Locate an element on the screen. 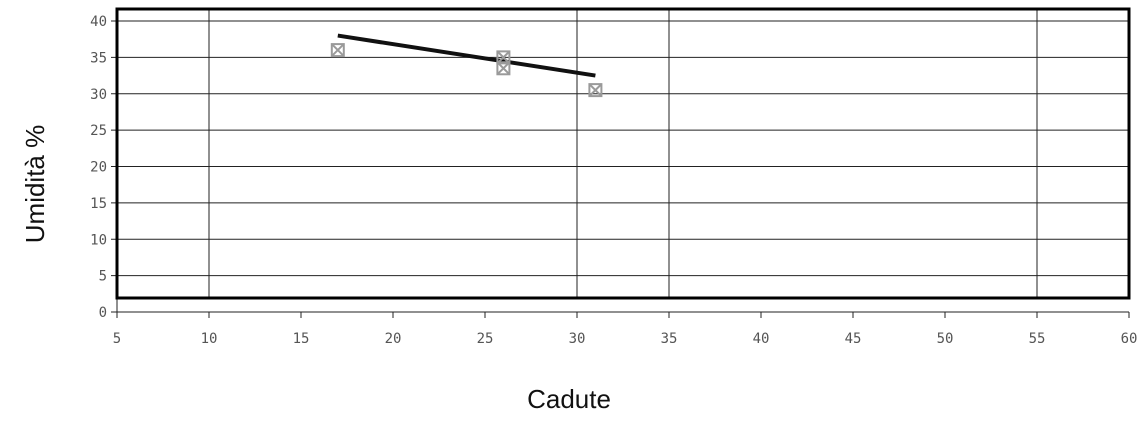 The height and width of the screenshot is (421, 1147). y-tick-label: 0 is located at coordinates (103, 313).